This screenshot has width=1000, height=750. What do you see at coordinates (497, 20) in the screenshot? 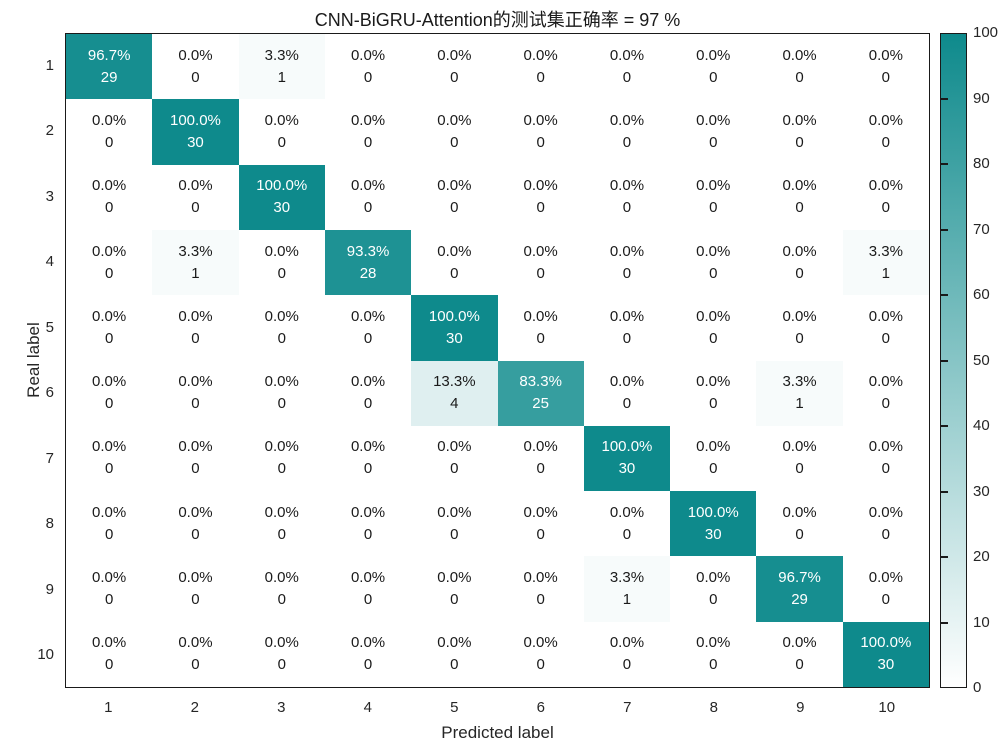
I see `chart-title: CNN-BiGRU-Attention的测试集正确率 = 97 %` at bounding box center [497, 20].